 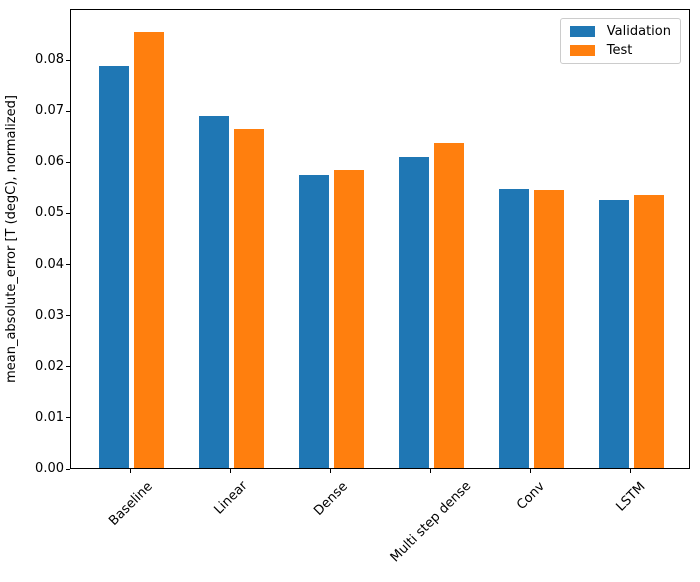 I want to click on bar-validation-conv, so click(x=514, y=328).